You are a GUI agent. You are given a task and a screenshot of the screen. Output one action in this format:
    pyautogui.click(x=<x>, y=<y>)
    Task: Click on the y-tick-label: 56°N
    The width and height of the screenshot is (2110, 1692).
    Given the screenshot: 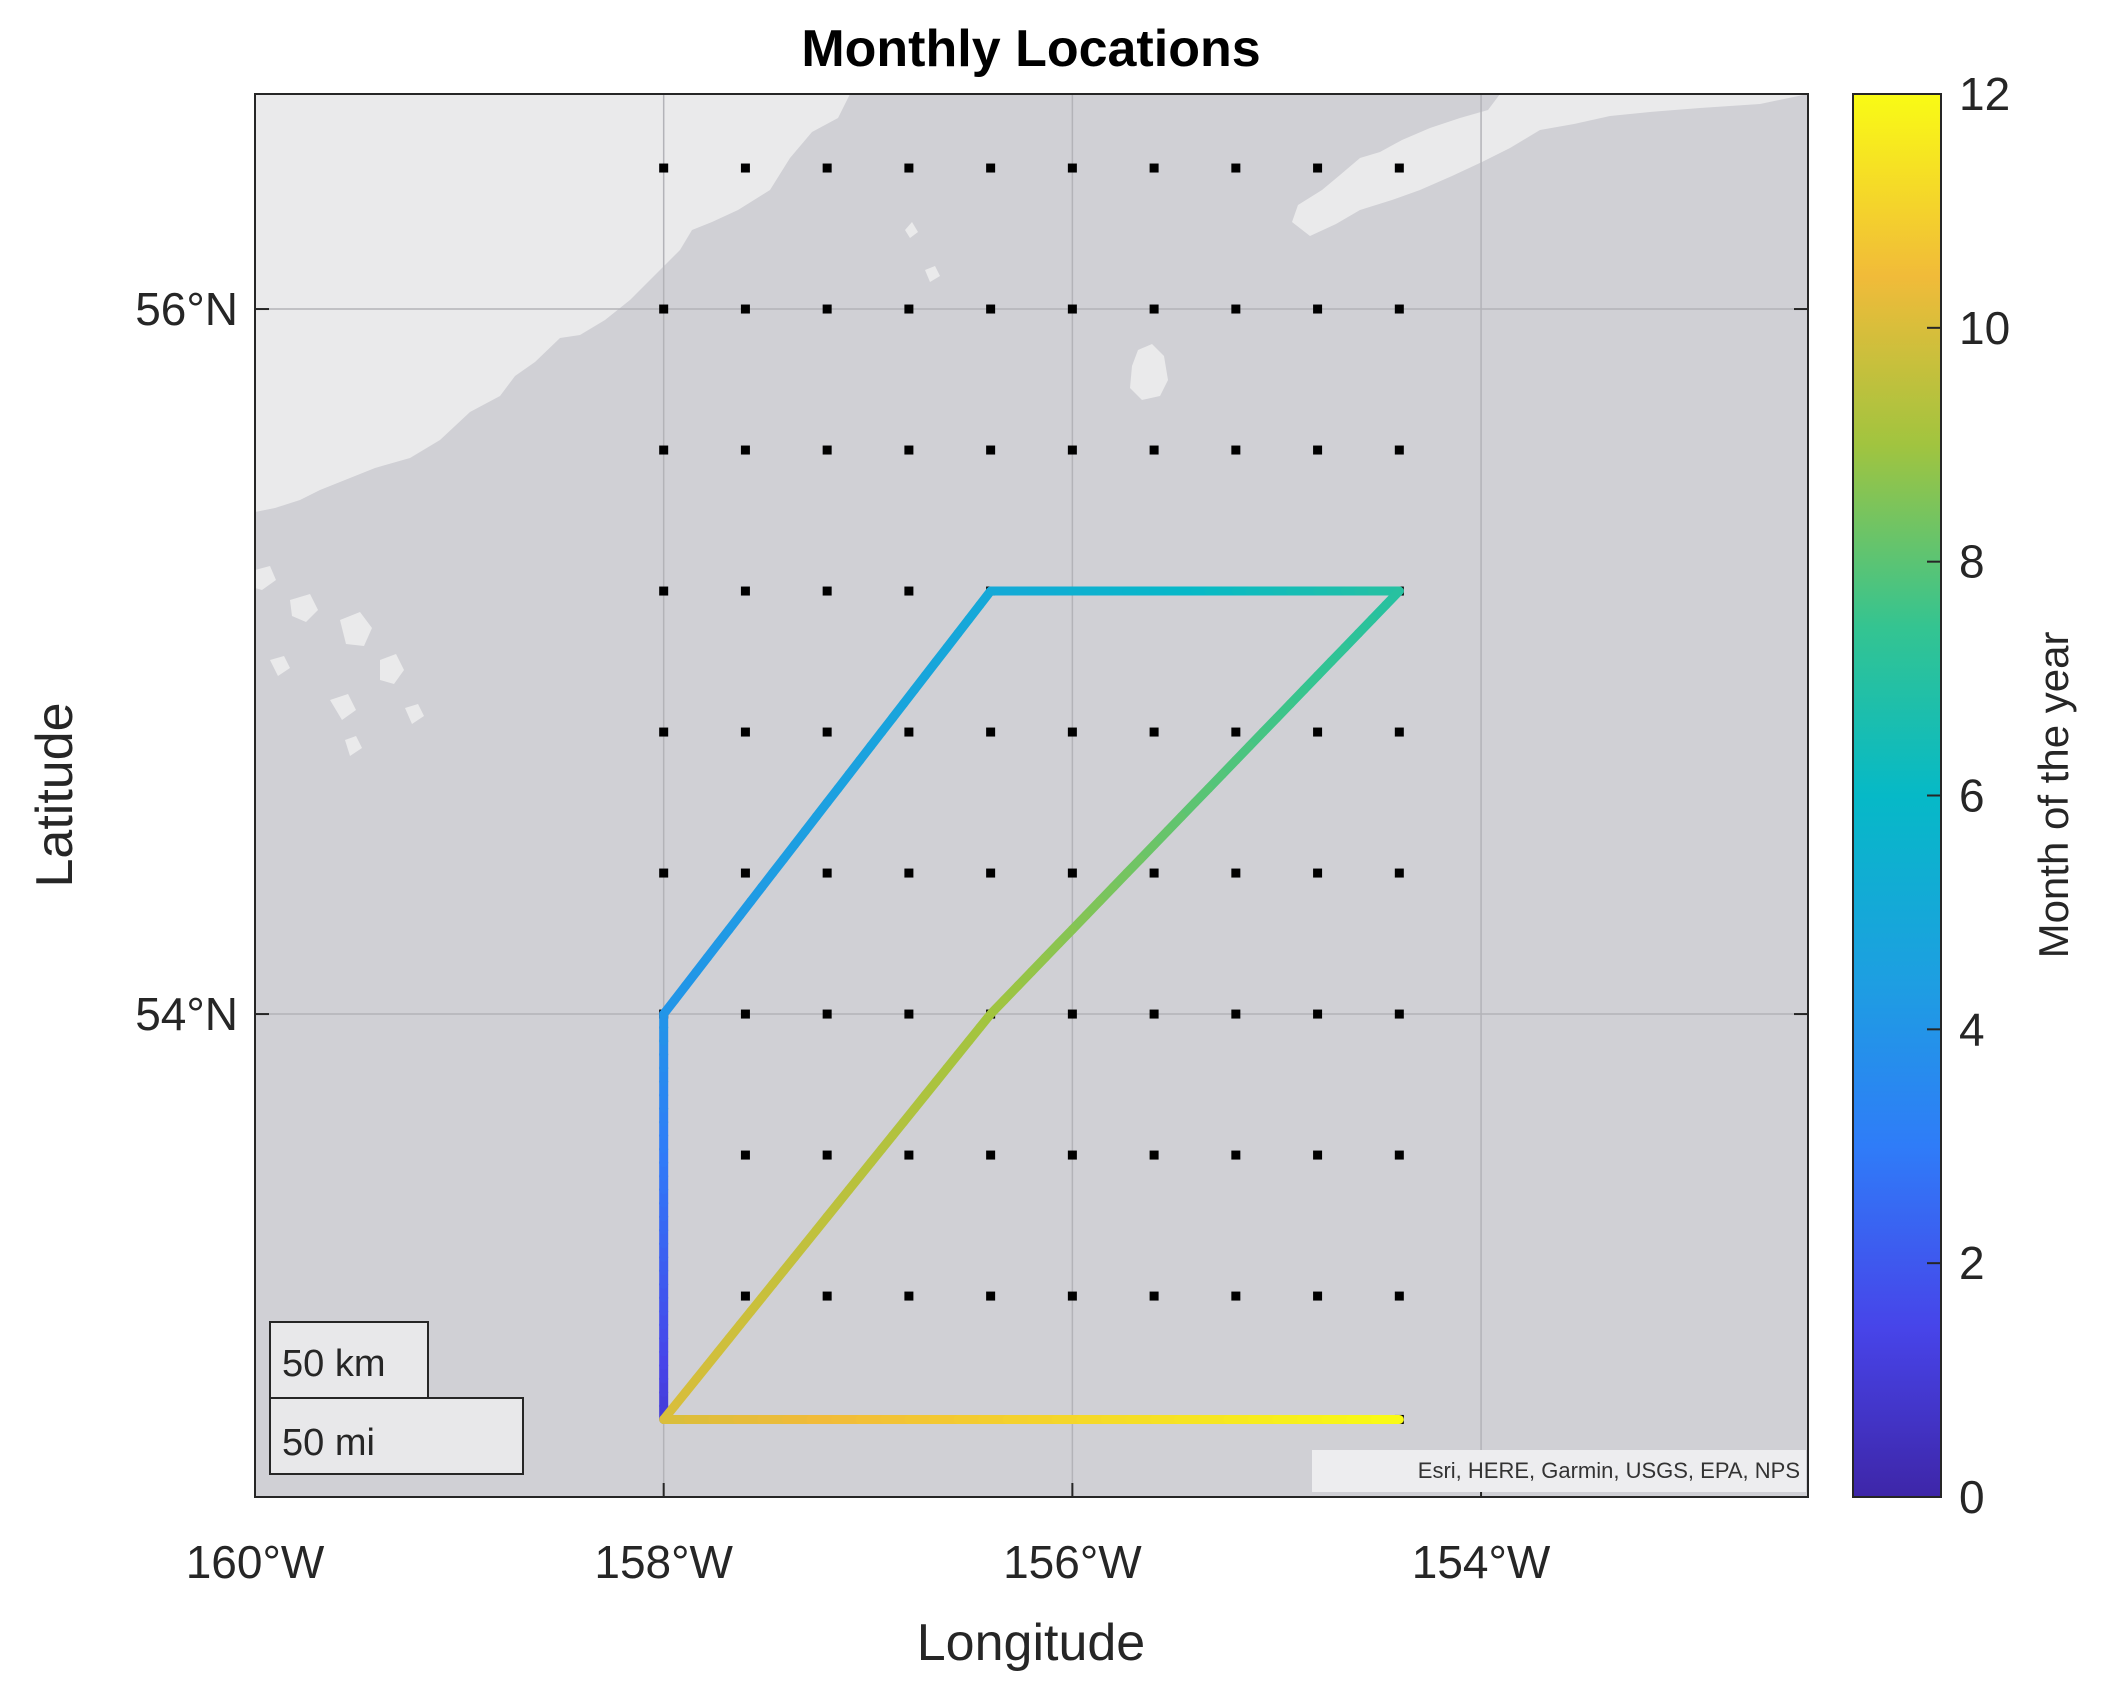 What is the action you would take?
    pyautogui.click(x=186, y=309)
    